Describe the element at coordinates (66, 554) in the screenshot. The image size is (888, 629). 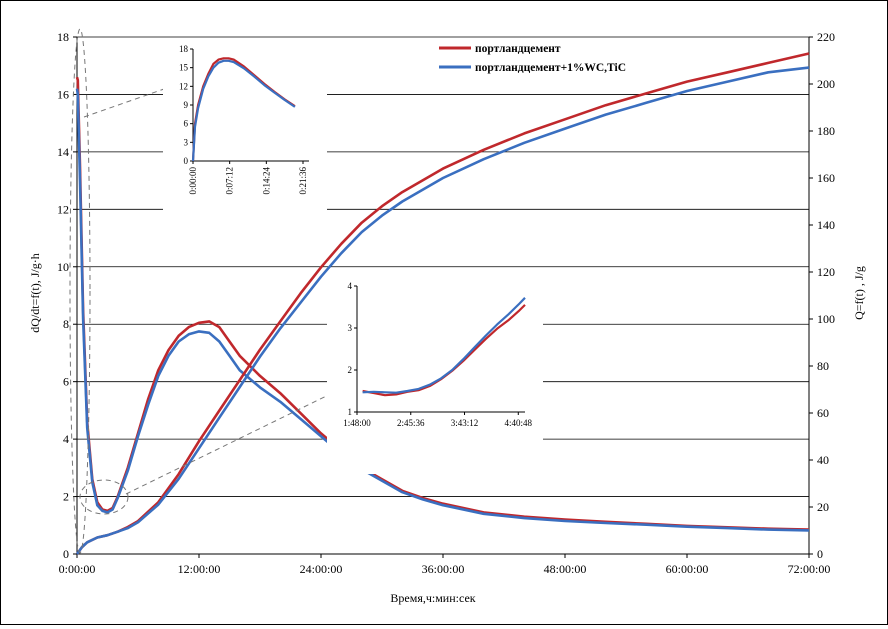
I see `y-left-tick-0: 0` at that location.